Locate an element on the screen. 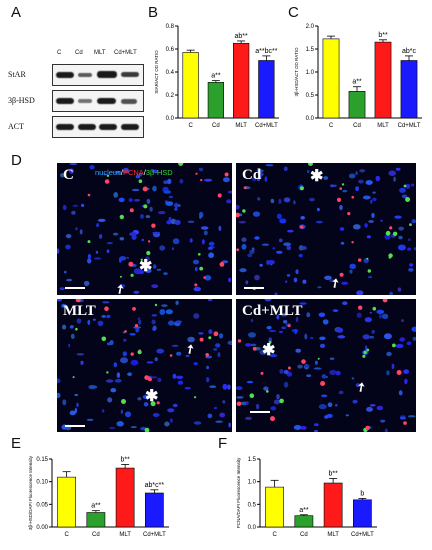 The height and width of the screenshot is (550, 432). blot-row-label-3bhsd: 3β-HSD is located at coordinates (21, 100).